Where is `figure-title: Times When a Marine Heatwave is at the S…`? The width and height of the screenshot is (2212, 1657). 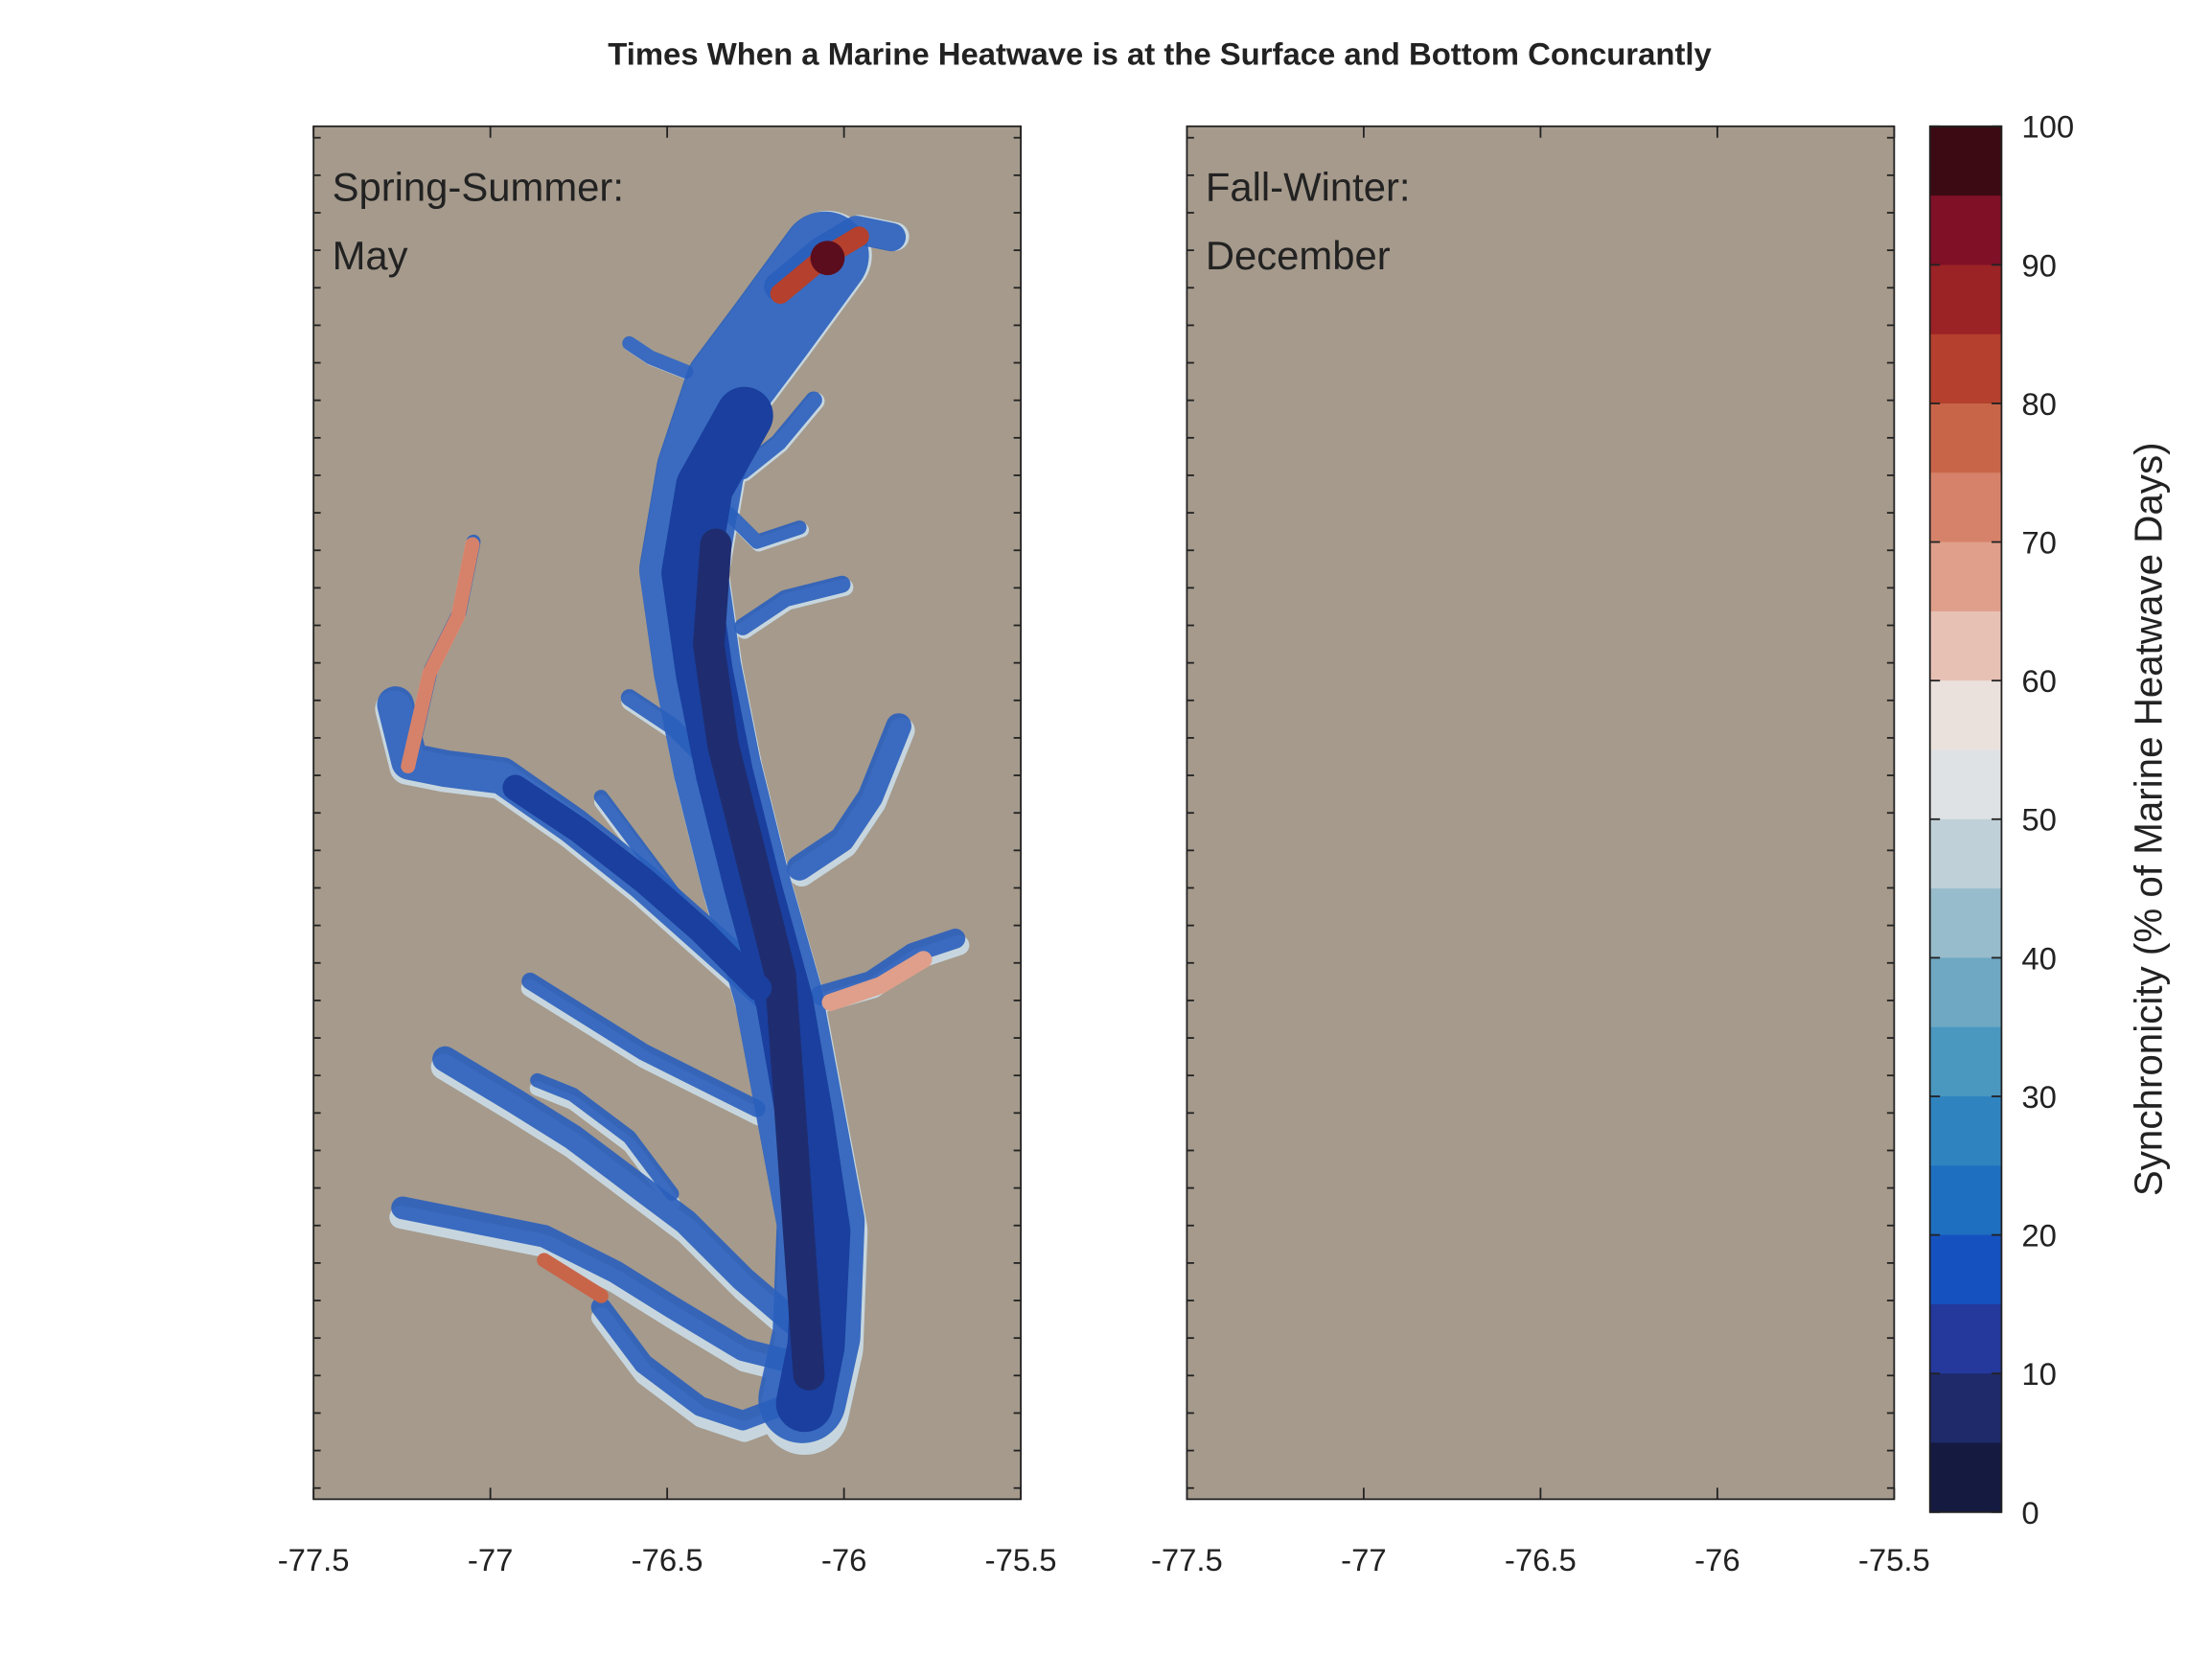 figure-title: Times When a Marine Heatwave is at the S… is located at coordinates (1160, 54).